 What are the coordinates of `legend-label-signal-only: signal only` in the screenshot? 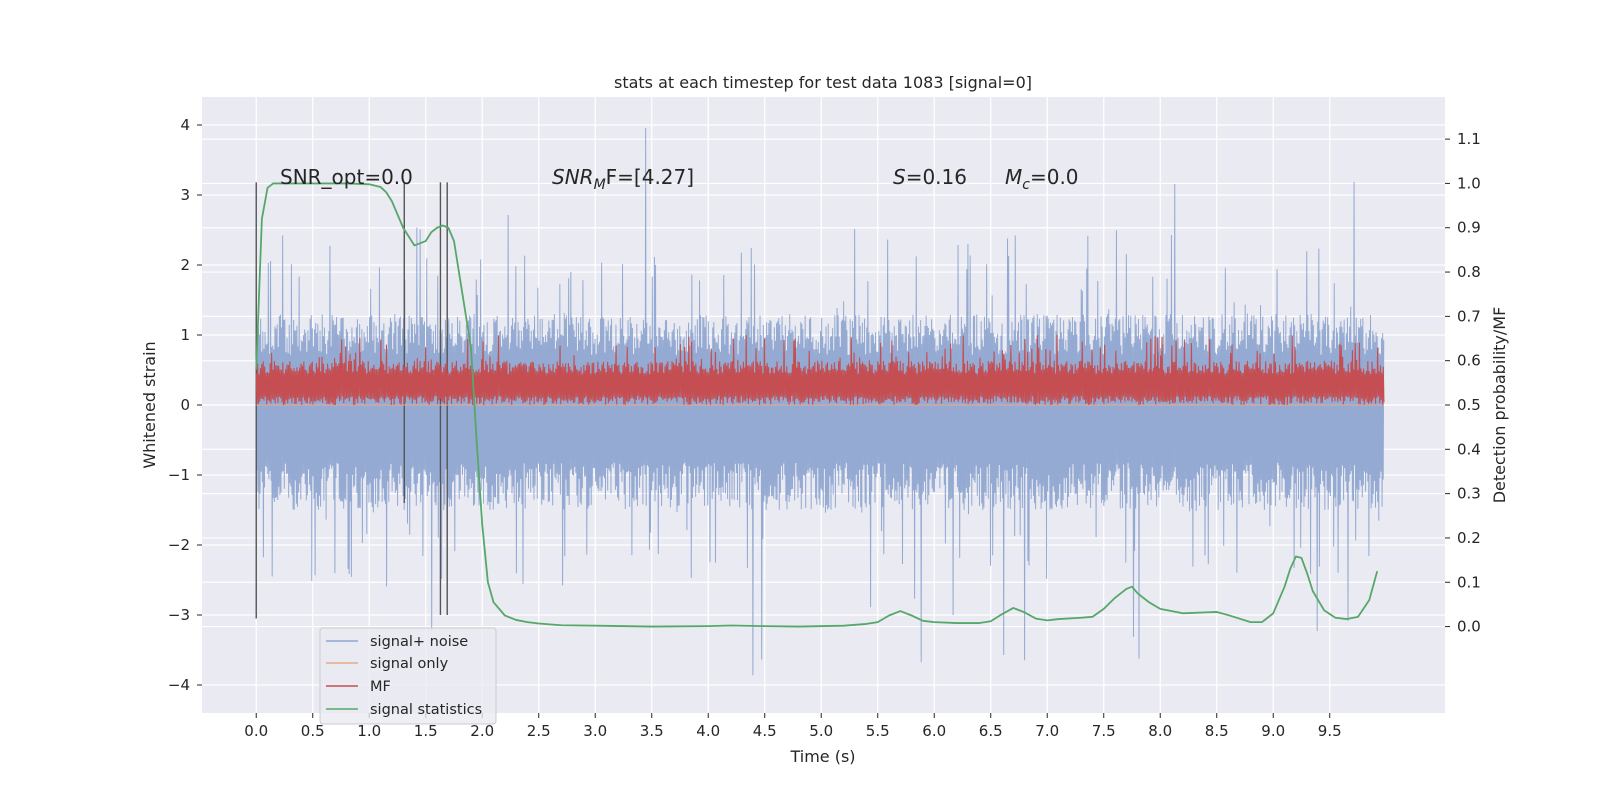 It's located at (409, 664).